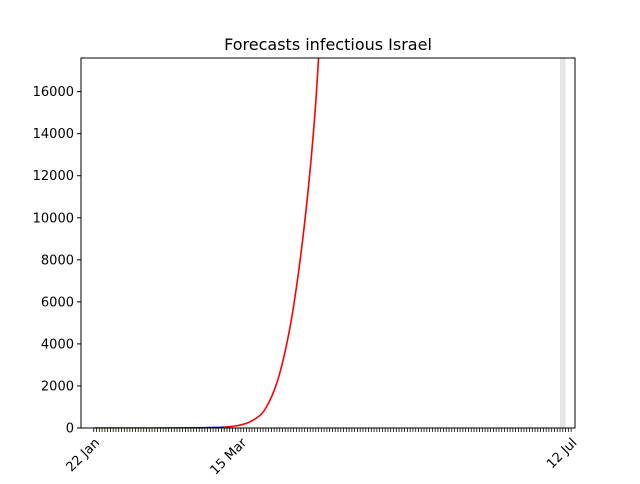  I want to click on band-layer, so click(563, 243).